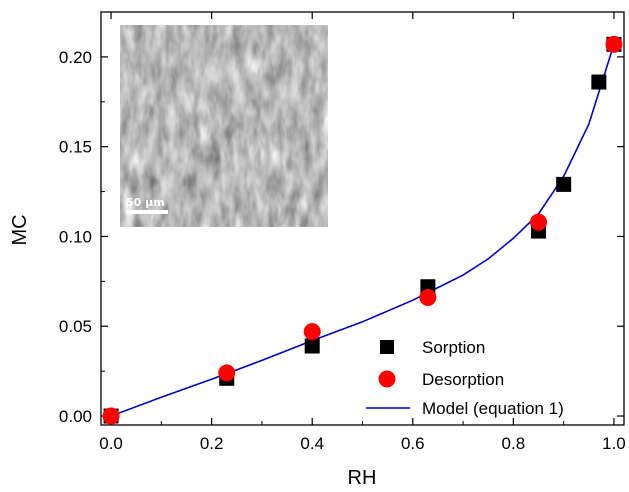  I want to click on y-tick-label: 0.10, so click(75, 236).